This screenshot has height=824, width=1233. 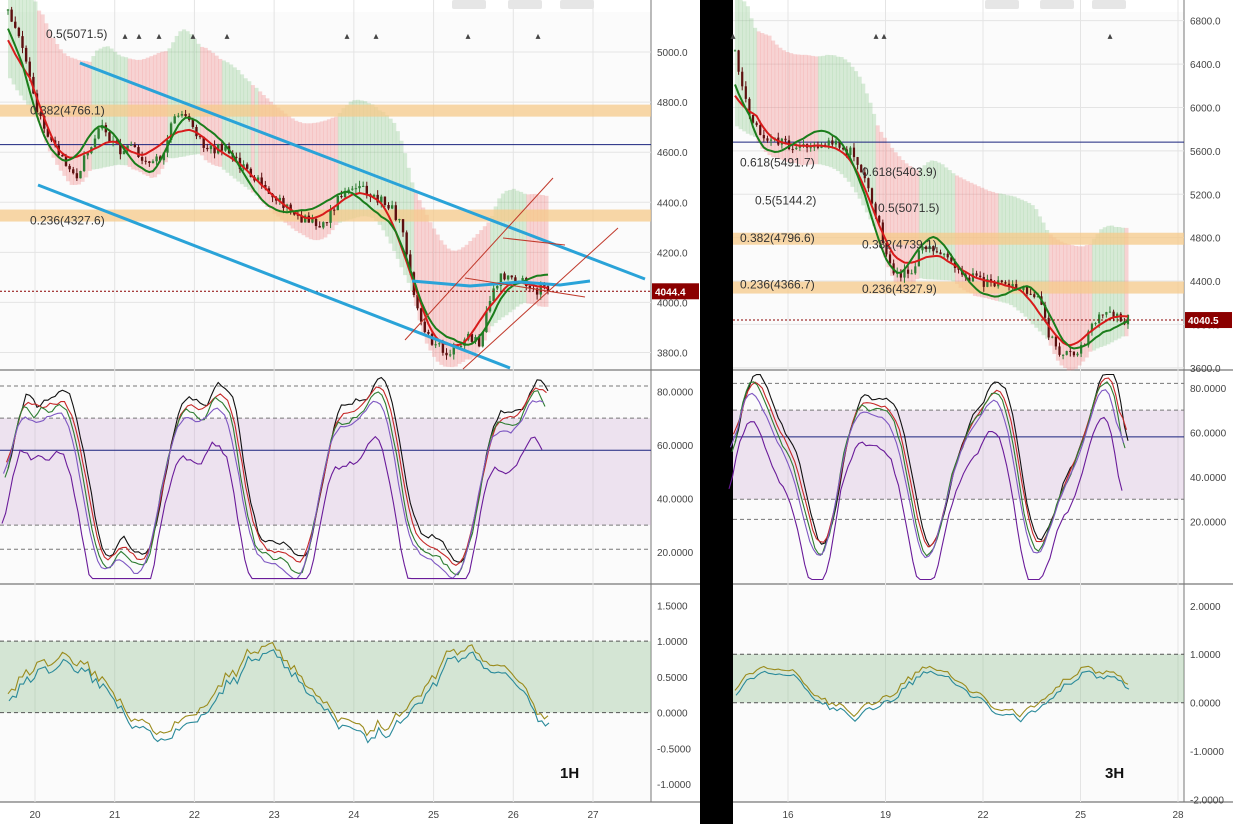 I want to click on chart1-price-tick-label-6: 3800.0, so click(x=672, y=353).